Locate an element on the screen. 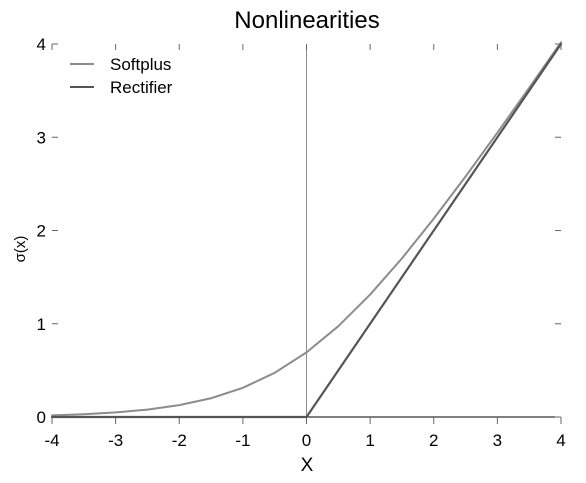 The height and width of the screenshot is (483, 586). y-axis-label: σ(x) is located at coordinates (20, 249).